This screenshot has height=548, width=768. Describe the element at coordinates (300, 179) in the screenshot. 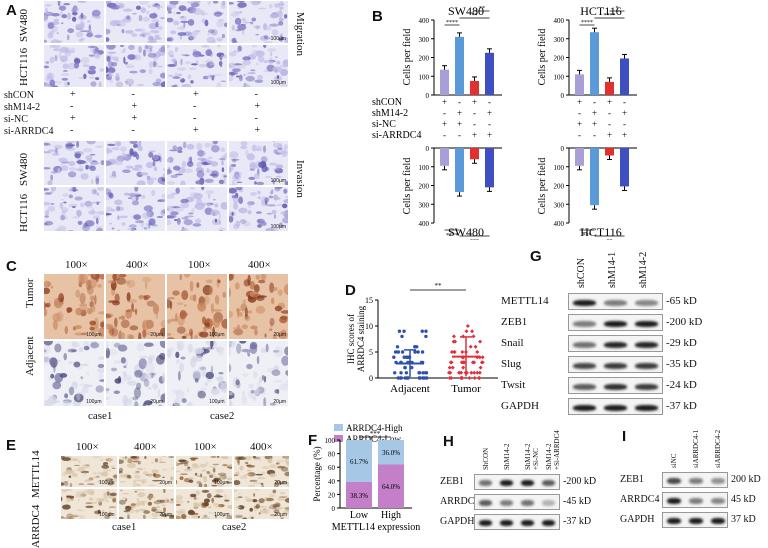

I see `side-label-invasion: Invasion` at that location.